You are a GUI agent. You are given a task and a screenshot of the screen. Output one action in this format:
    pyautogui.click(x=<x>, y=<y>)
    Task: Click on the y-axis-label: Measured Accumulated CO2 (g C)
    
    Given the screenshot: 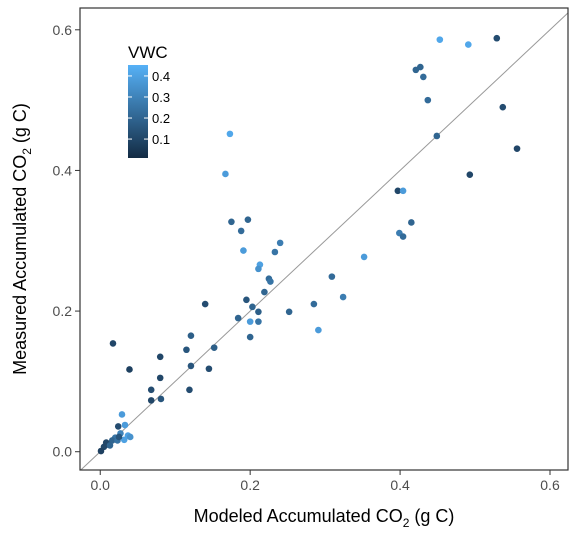 What is the action you would take?
    pyautogui.click(x=22, y=239)
    